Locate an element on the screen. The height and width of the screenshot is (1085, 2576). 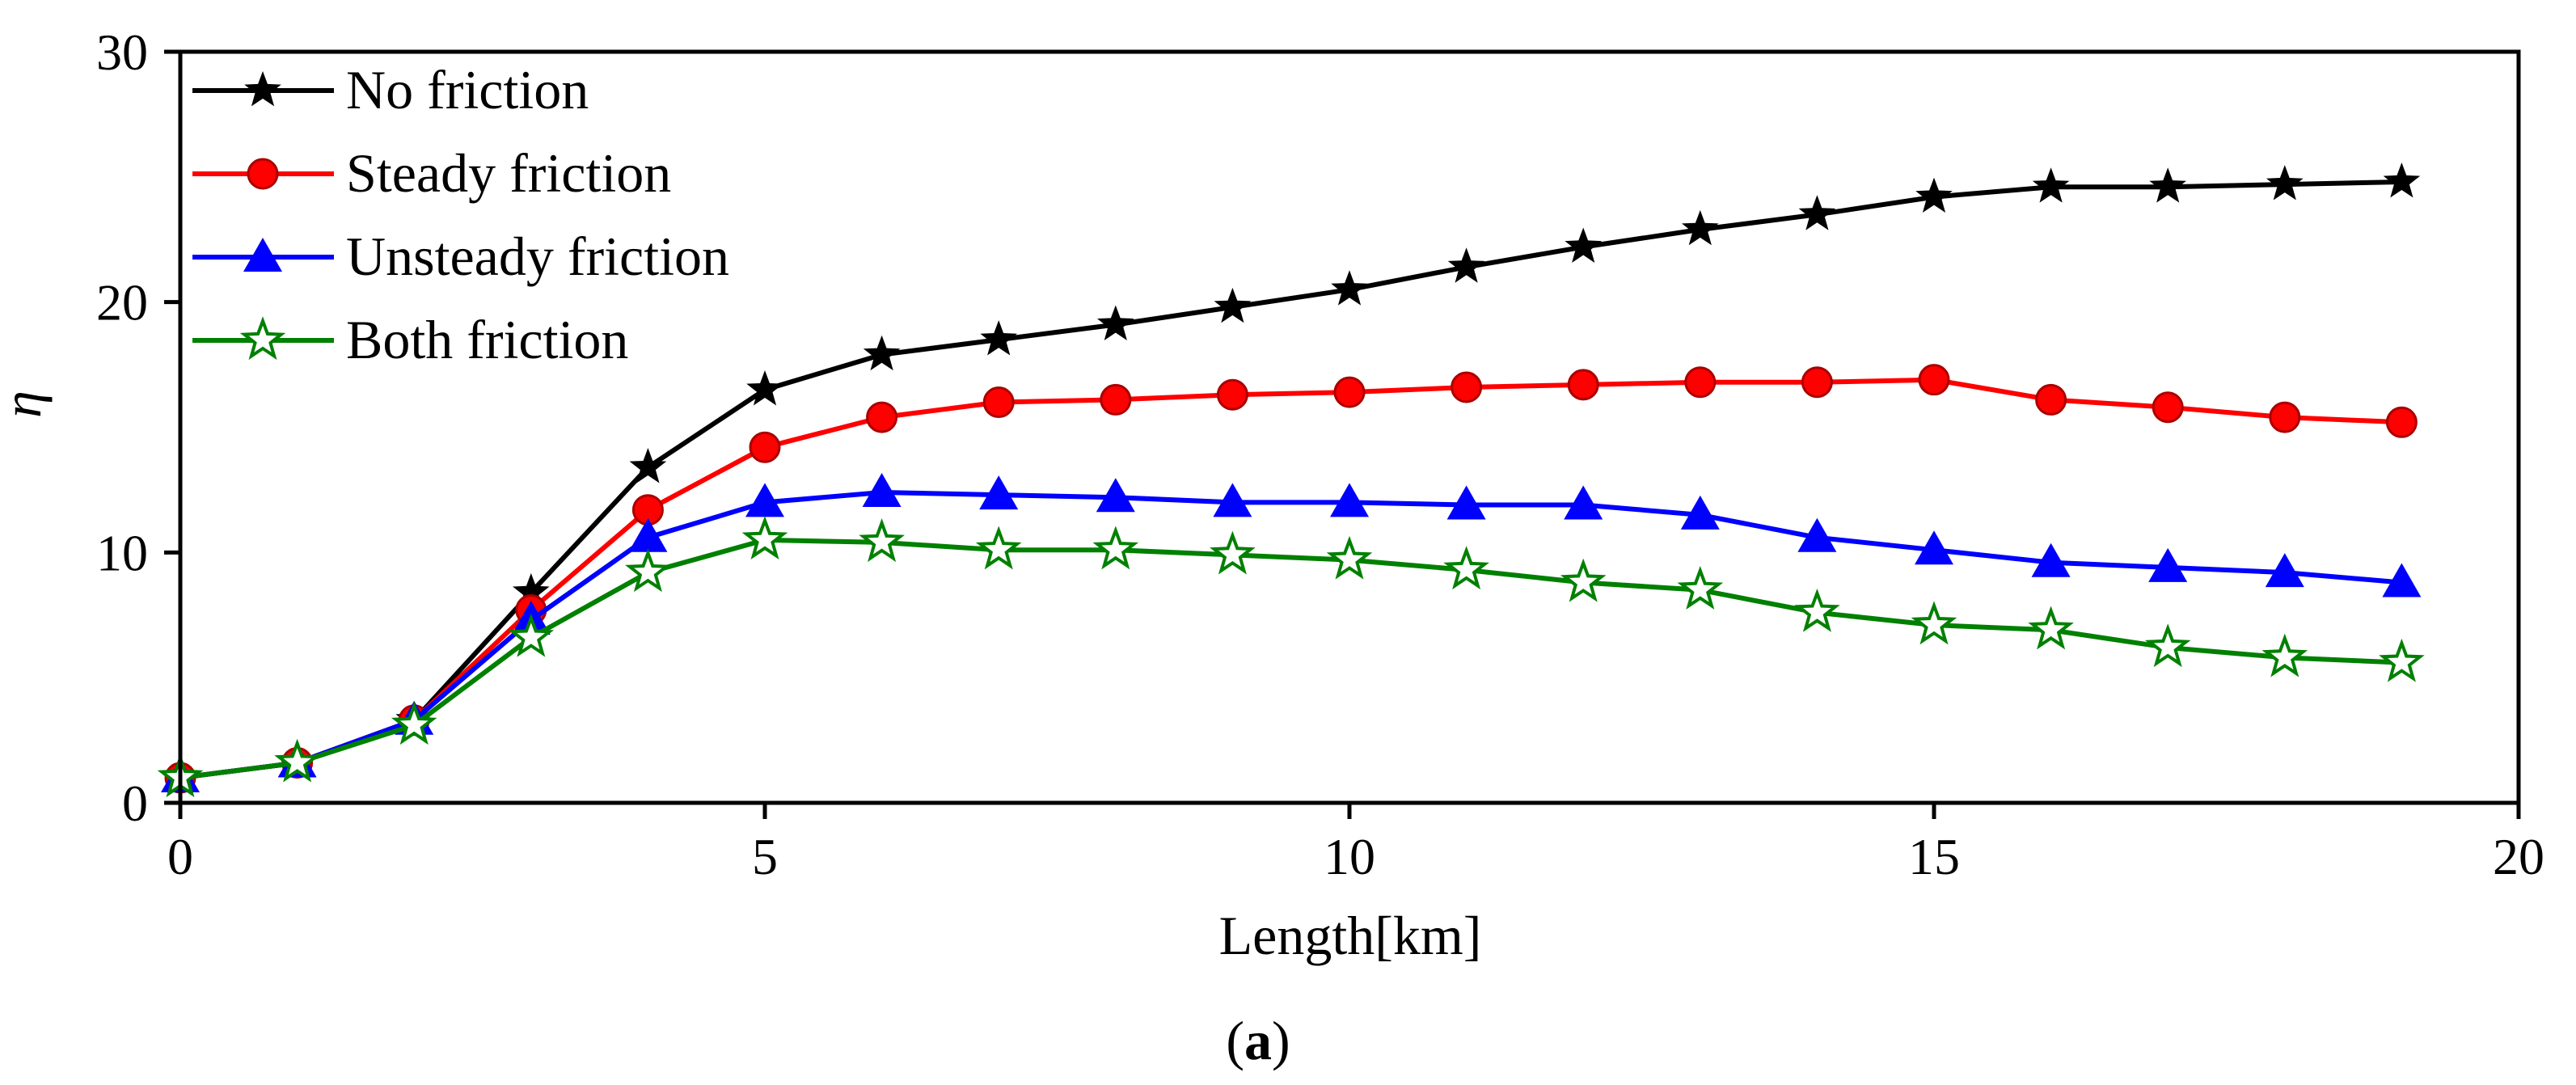
y-tick-label: 30 is located at coordinates (122, 52).